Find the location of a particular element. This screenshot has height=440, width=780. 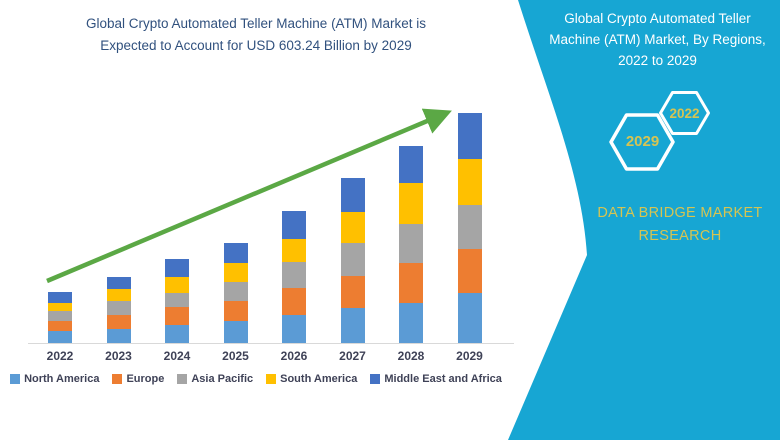

legend-item-middle-east-and-africa: Middle East and Africa is located at coordinates (436, 379).